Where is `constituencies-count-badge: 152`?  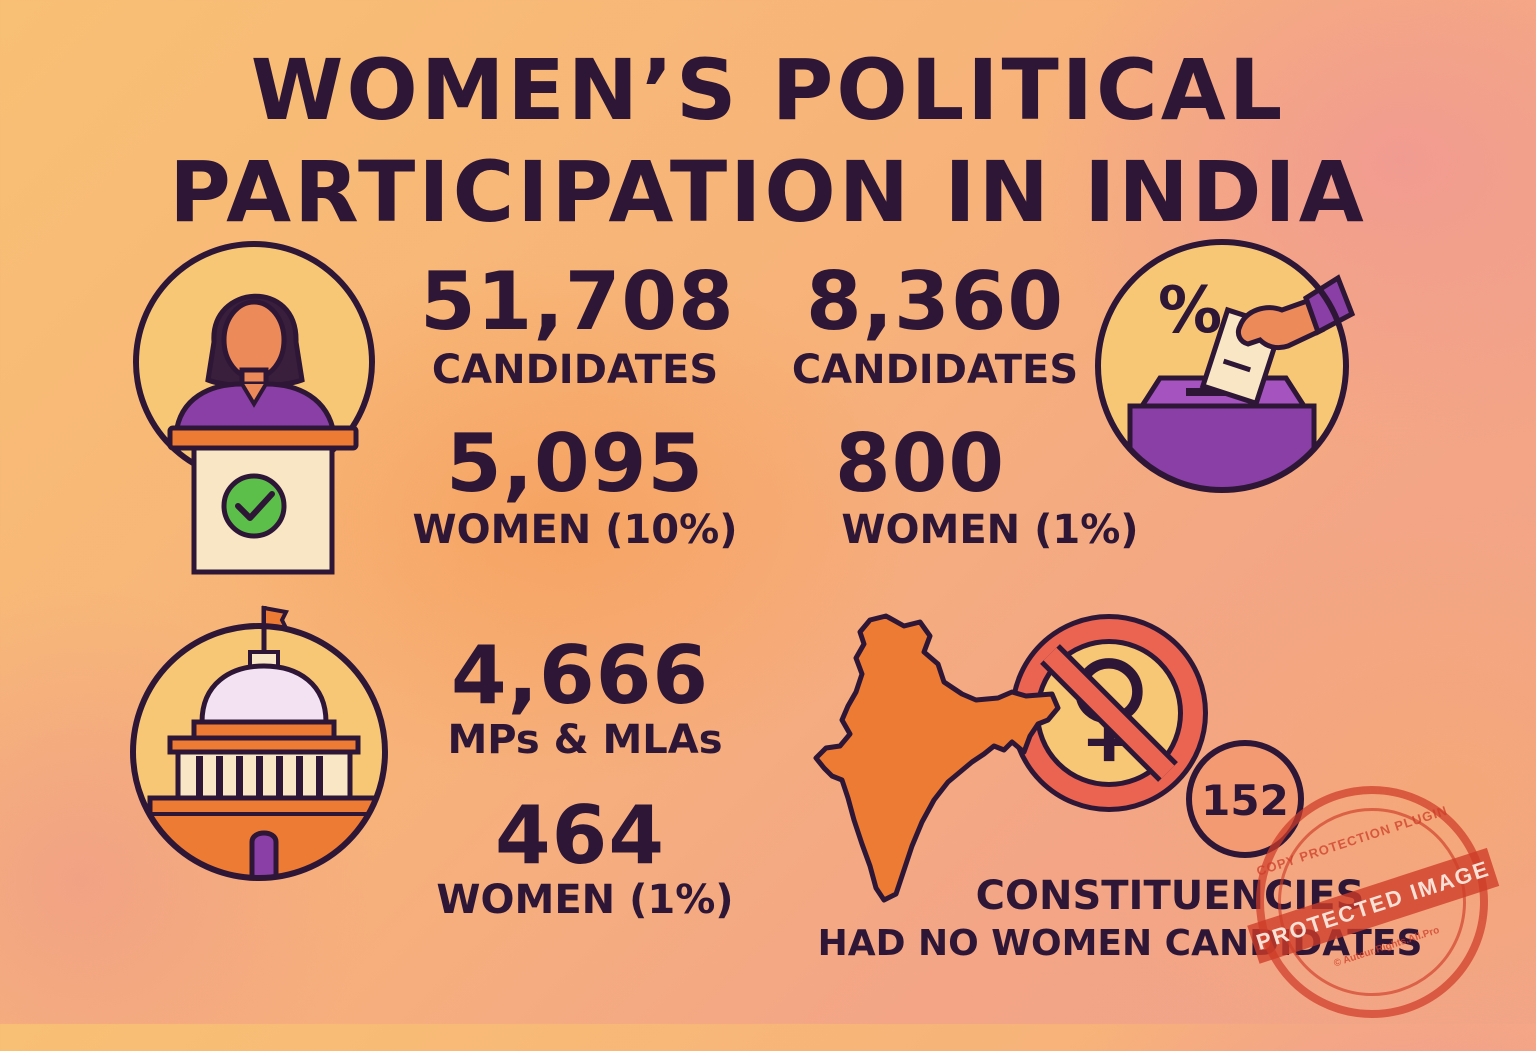
constituencies-count-badge: 152 is located at coordinates (1245, 799).